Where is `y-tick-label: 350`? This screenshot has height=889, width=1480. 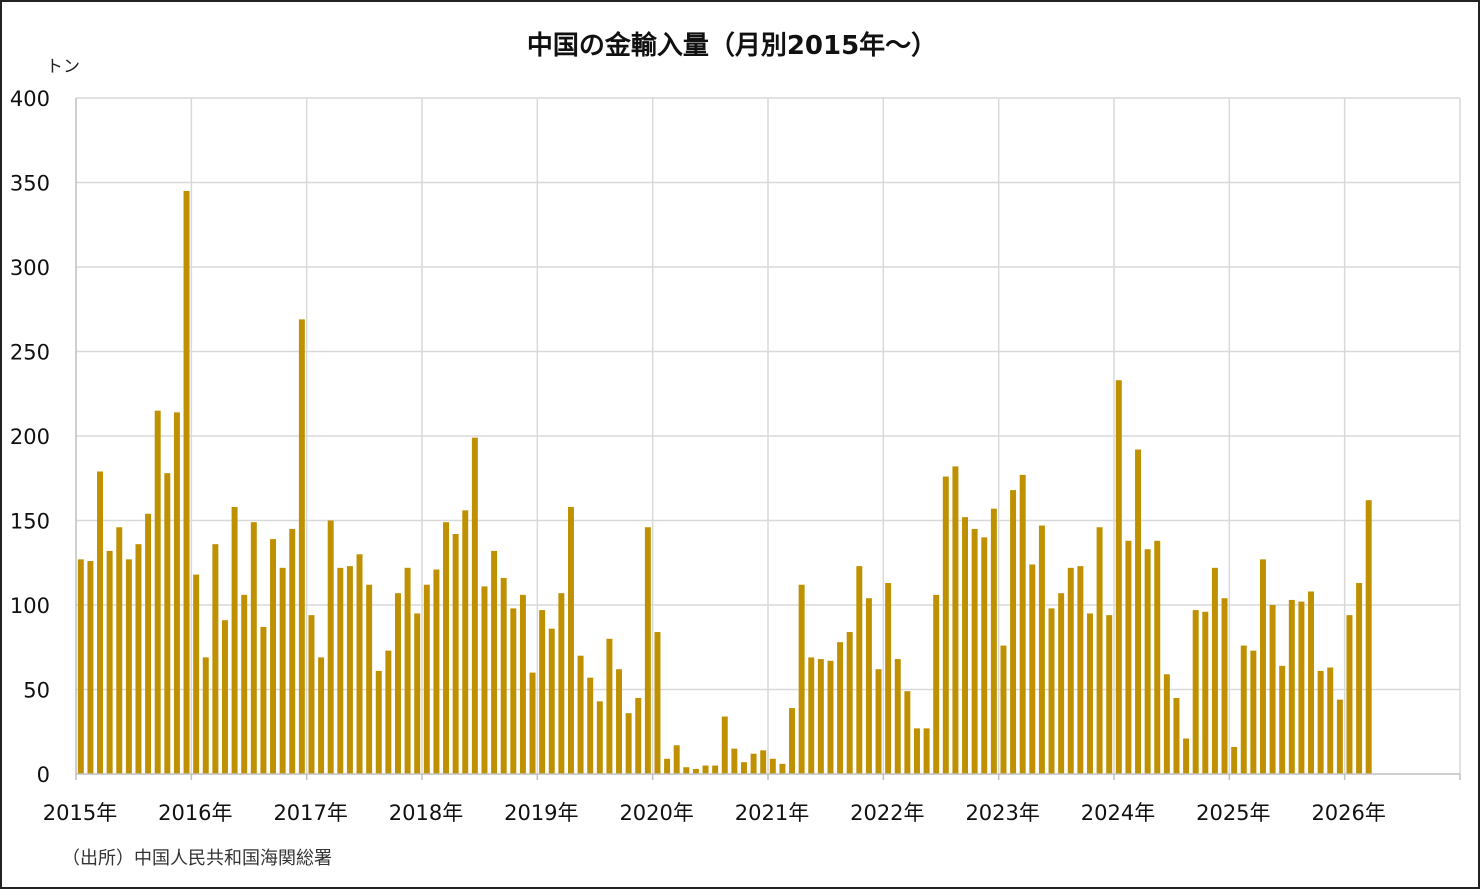 y-tick-label: 350 is located at coordinates (30, 184).